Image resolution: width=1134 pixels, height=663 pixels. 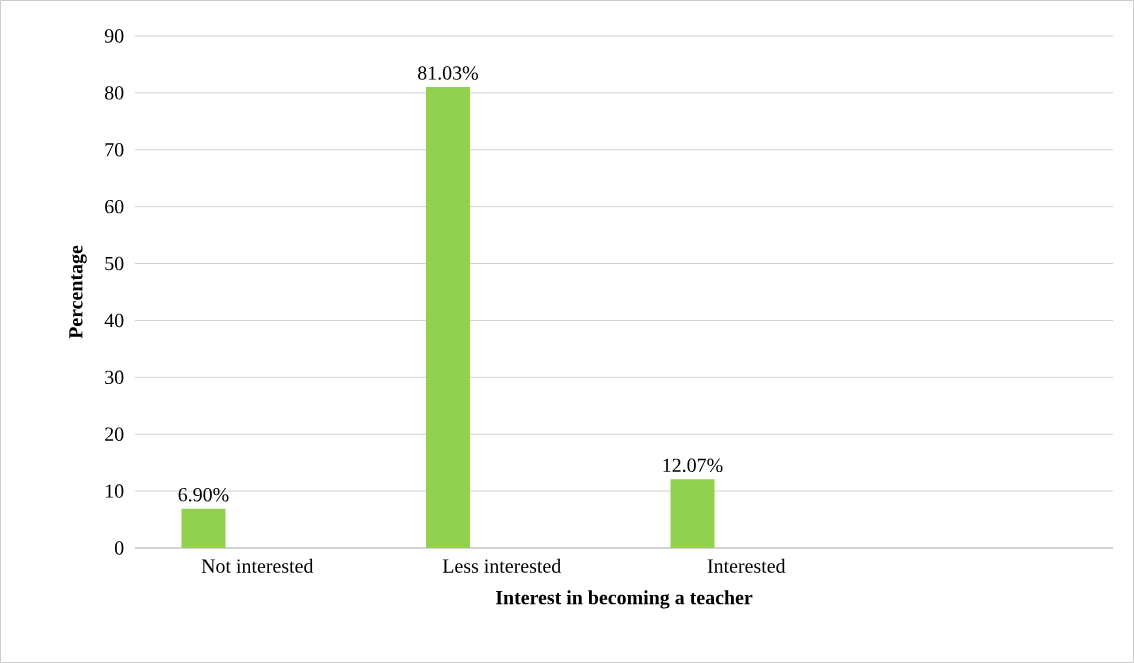 I want to click on data-label: 12.07%, so click(x=693, y=465).